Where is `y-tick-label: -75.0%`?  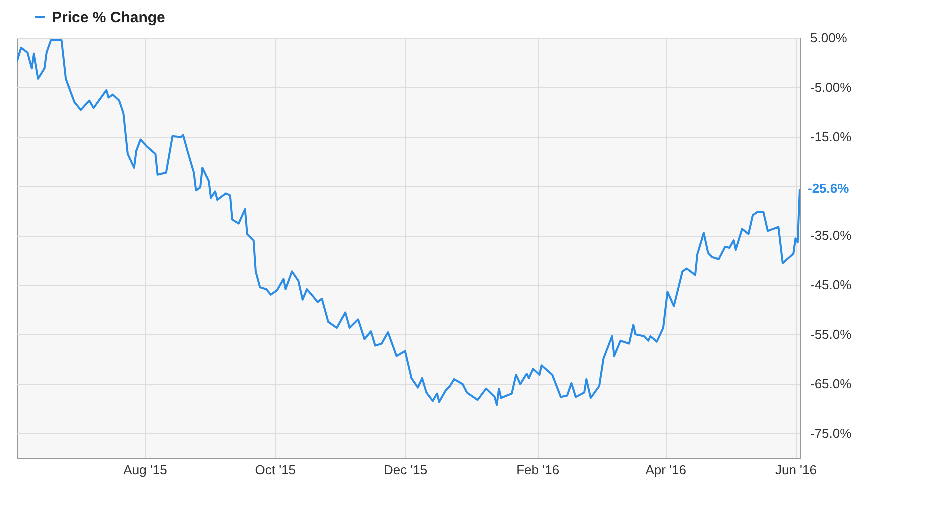 y-tick-label: -75.0% is located at coordinates (831, 433).